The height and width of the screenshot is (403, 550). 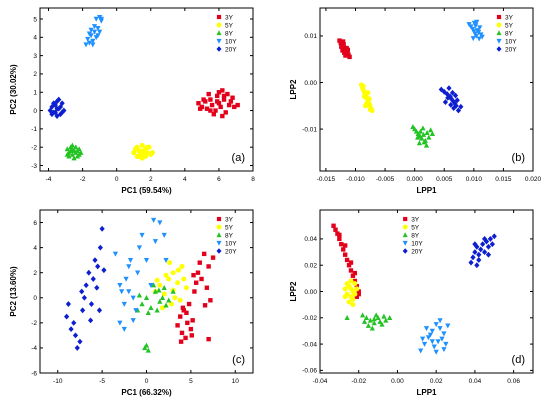 I want to click on legend-label: 20Y, so click(x=417, y=251).